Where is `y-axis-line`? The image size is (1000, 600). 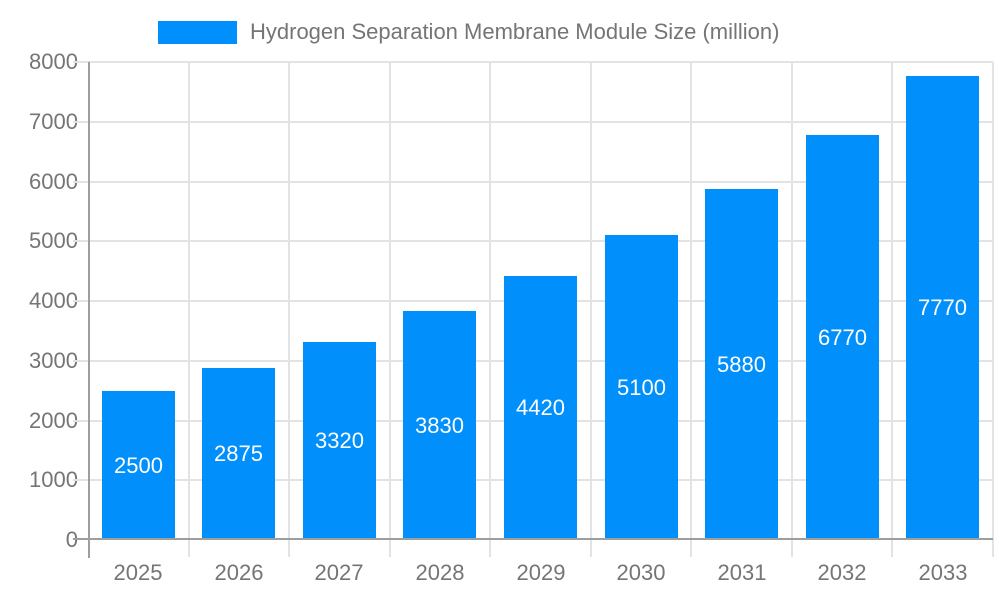 y-axis-line is located at coordinates (89, 310).